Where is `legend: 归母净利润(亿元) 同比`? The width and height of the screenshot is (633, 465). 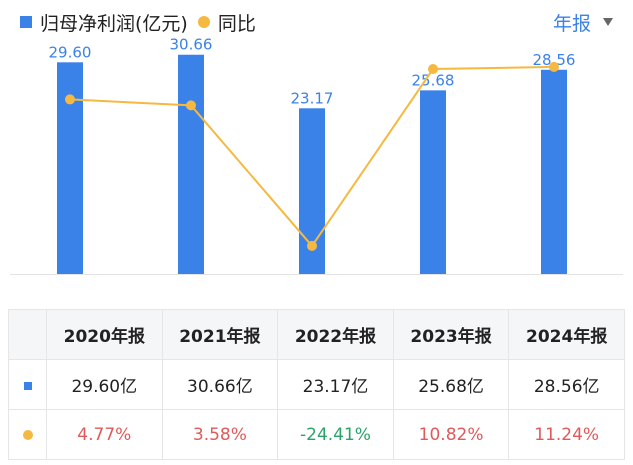
legend: 归母净利润(亿元) 同比 is located at coordinates (138, 22).